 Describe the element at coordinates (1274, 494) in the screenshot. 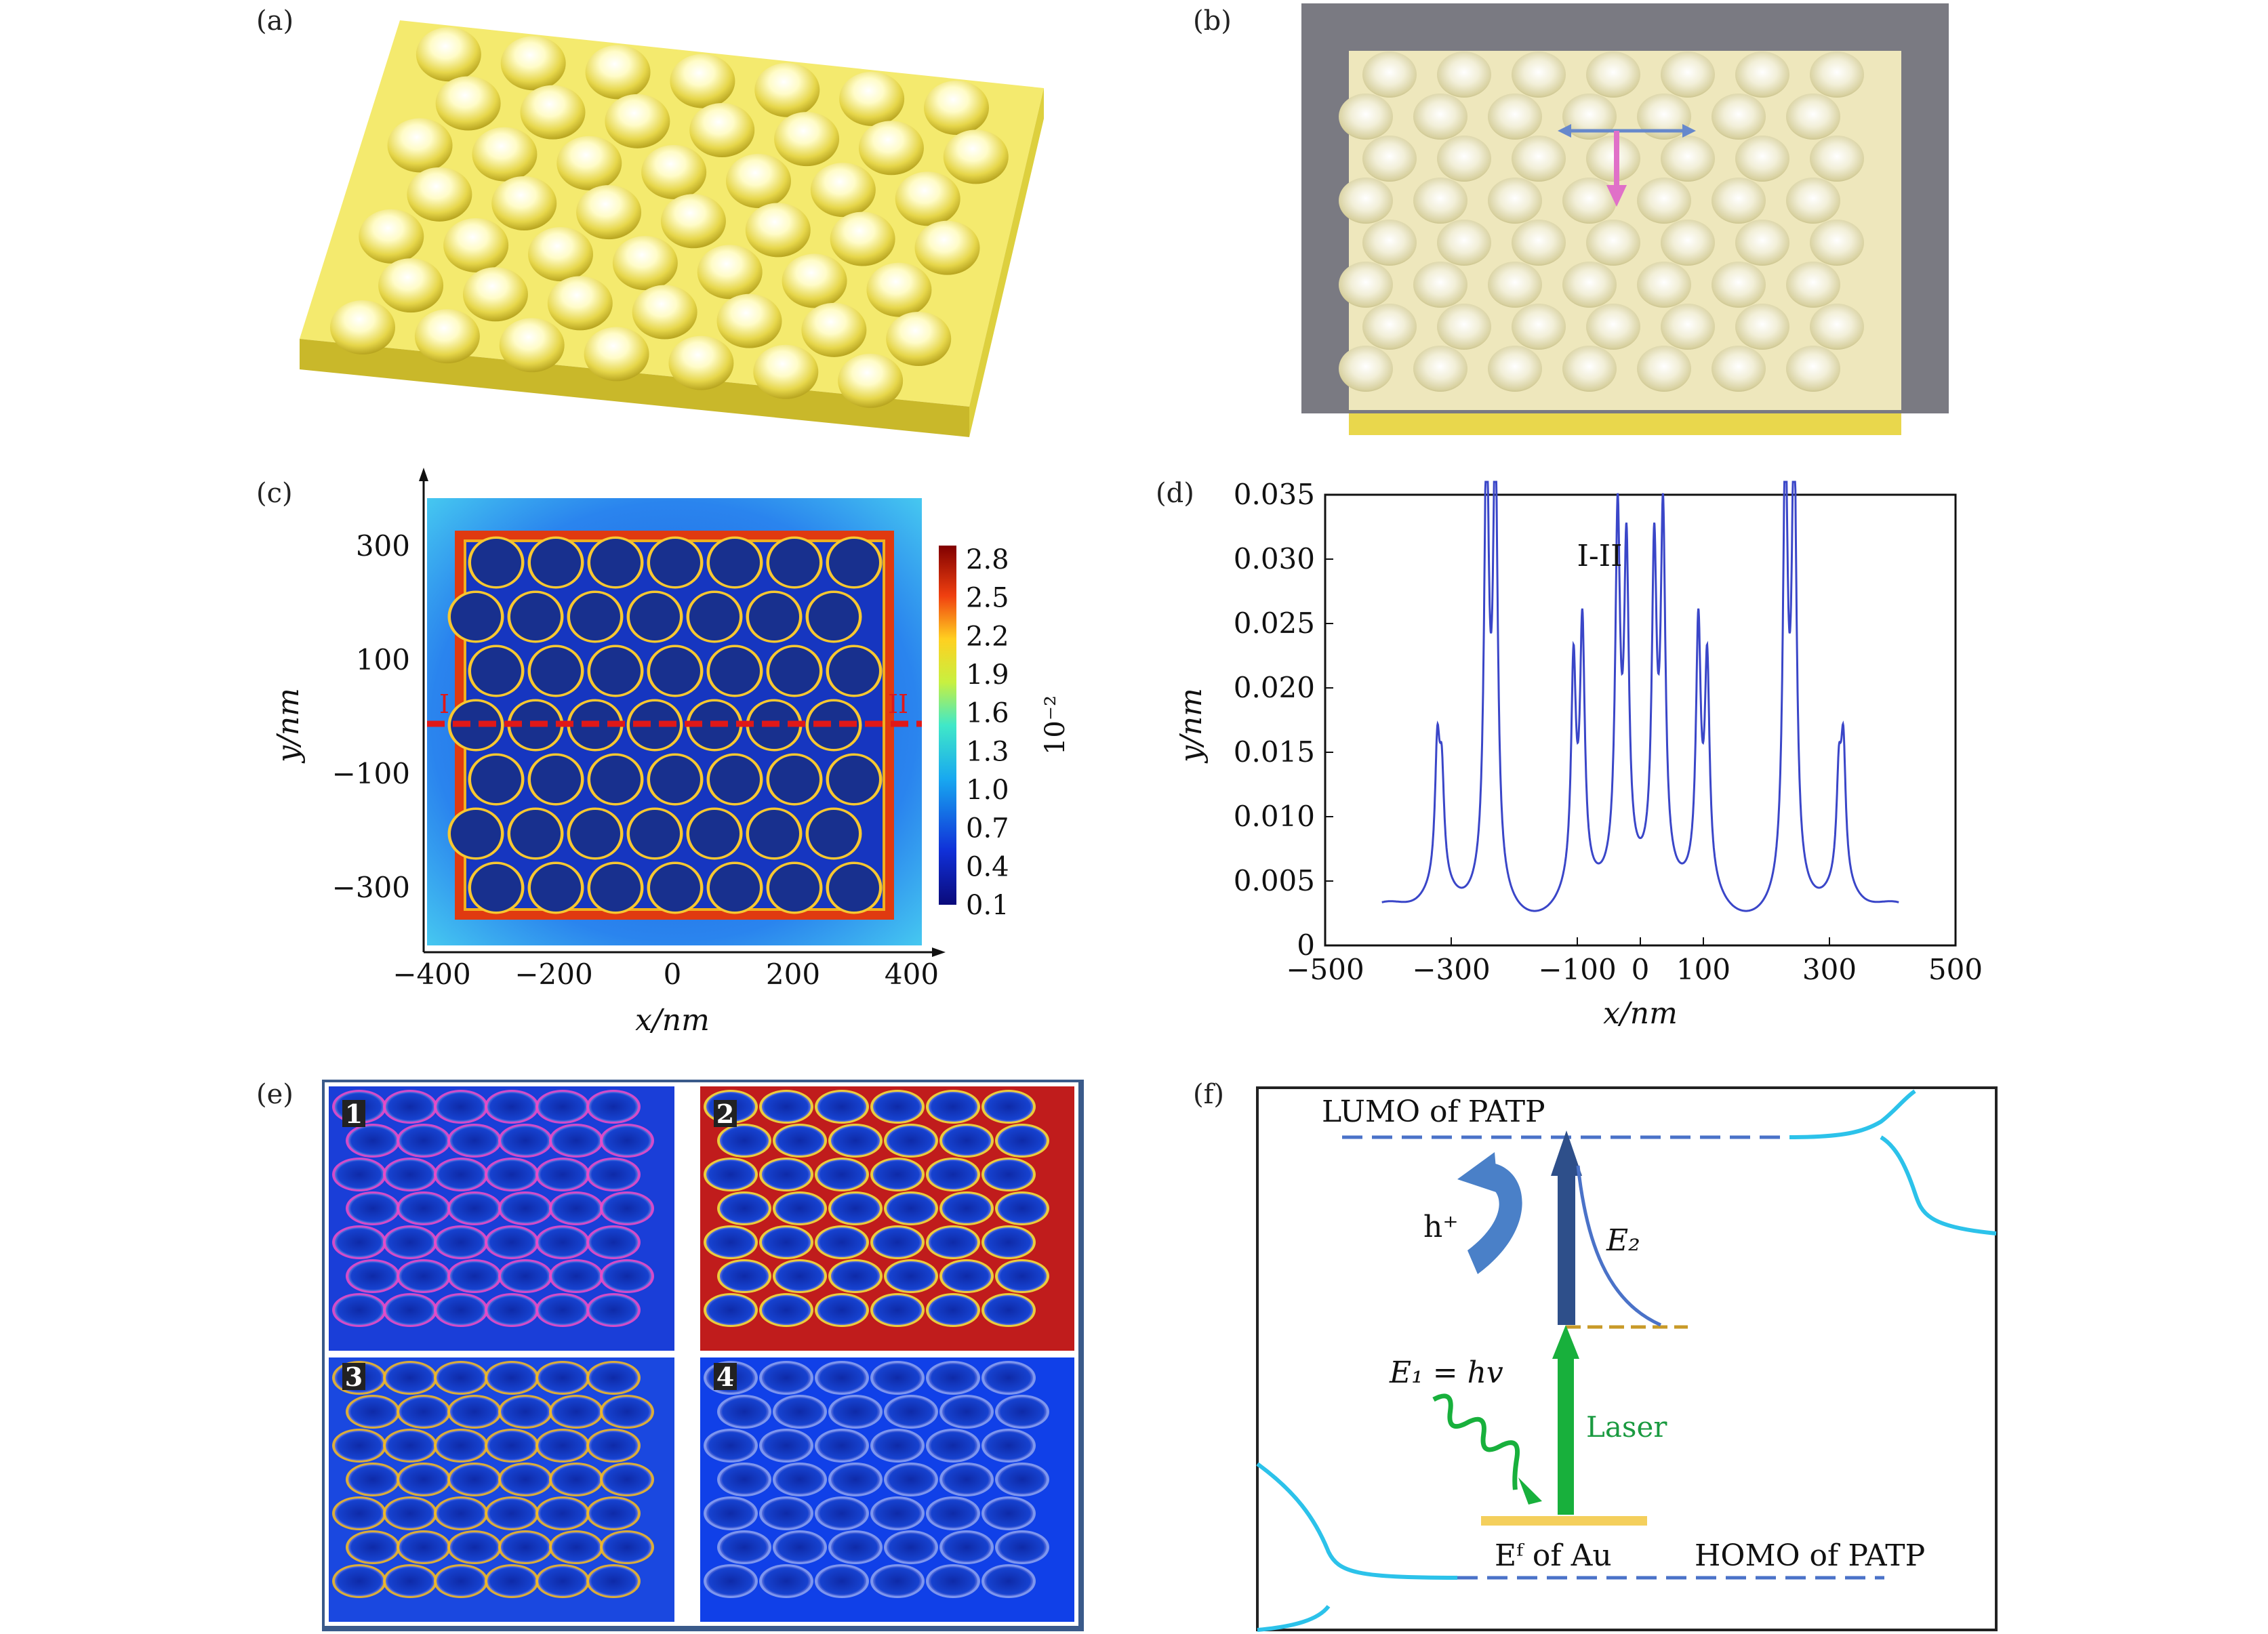

I see `y-tick-label: 0.035` at that location.